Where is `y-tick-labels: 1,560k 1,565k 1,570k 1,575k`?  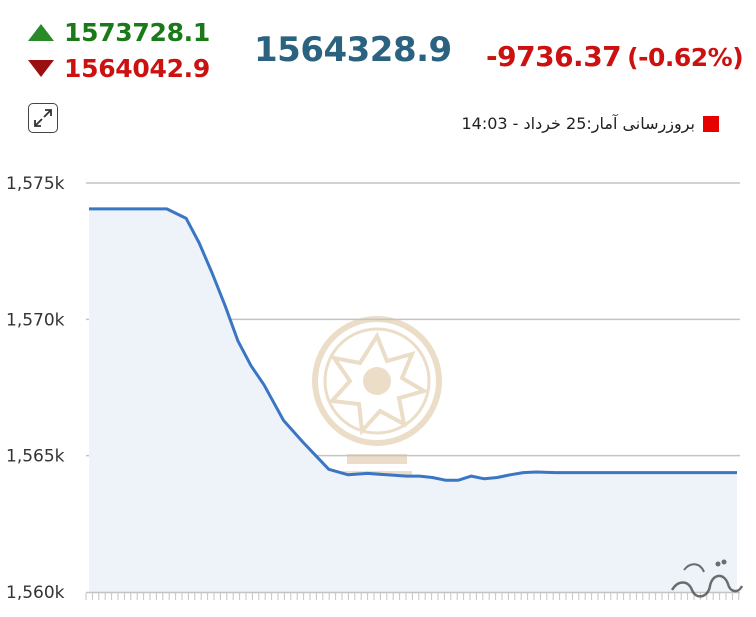
y-tick-labels: 1,560k 1,565k 1,570k 1,575k is located at coordinates (35, 388).